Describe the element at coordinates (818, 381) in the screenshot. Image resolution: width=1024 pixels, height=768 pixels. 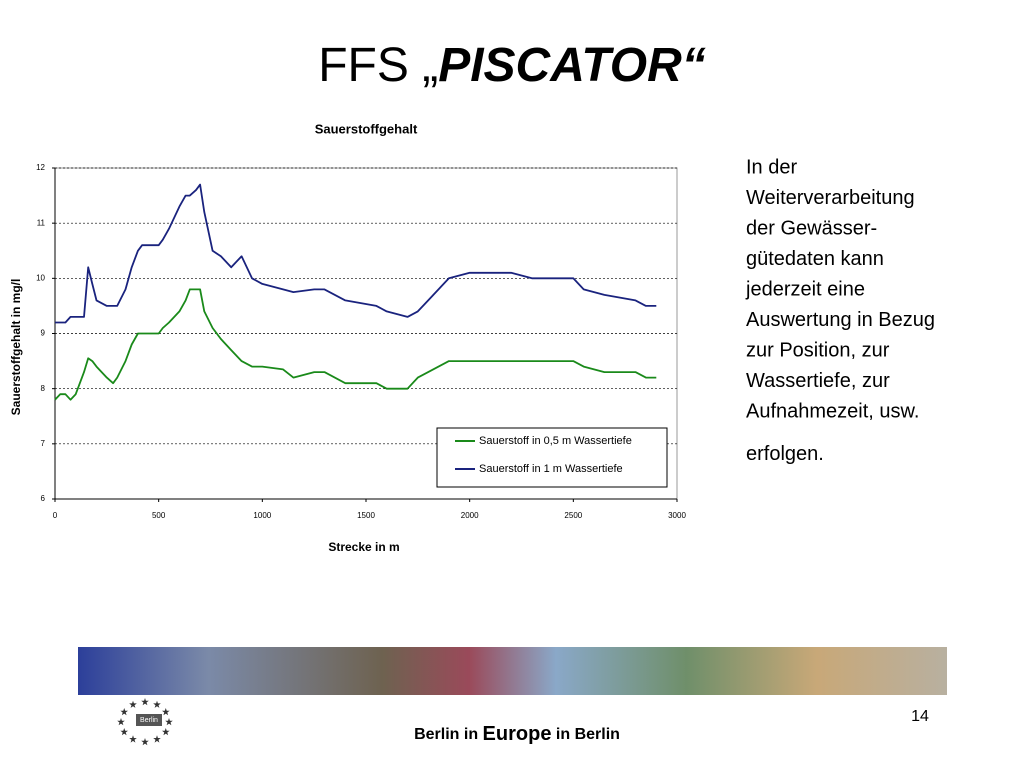
I see `body-line: Wassertiefe, zur` at that location.